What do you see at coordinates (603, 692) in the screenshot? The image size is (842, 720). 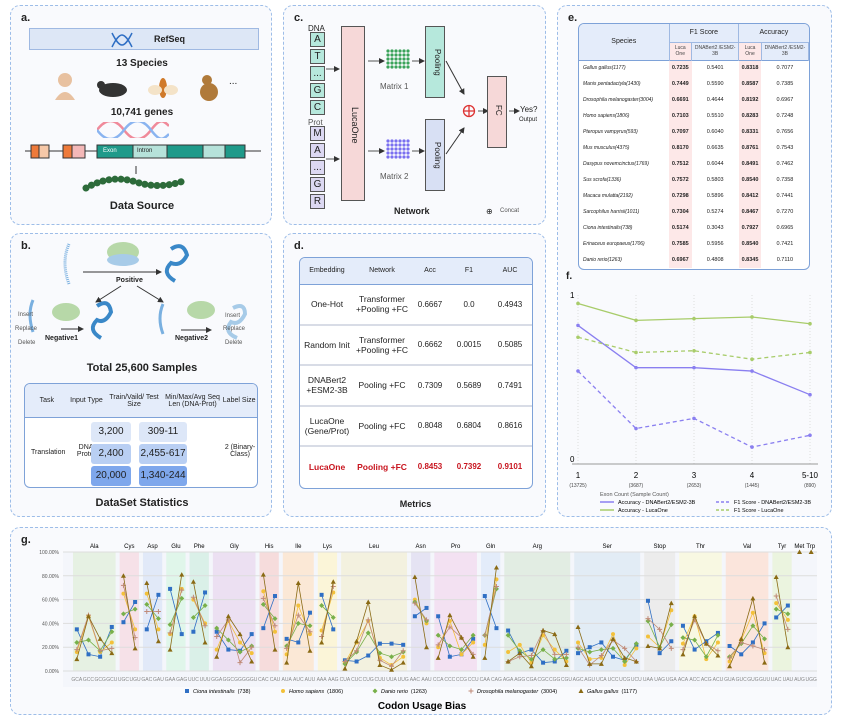 I see `legend-label: Gallus gallus` at bounding box center [603, 692].